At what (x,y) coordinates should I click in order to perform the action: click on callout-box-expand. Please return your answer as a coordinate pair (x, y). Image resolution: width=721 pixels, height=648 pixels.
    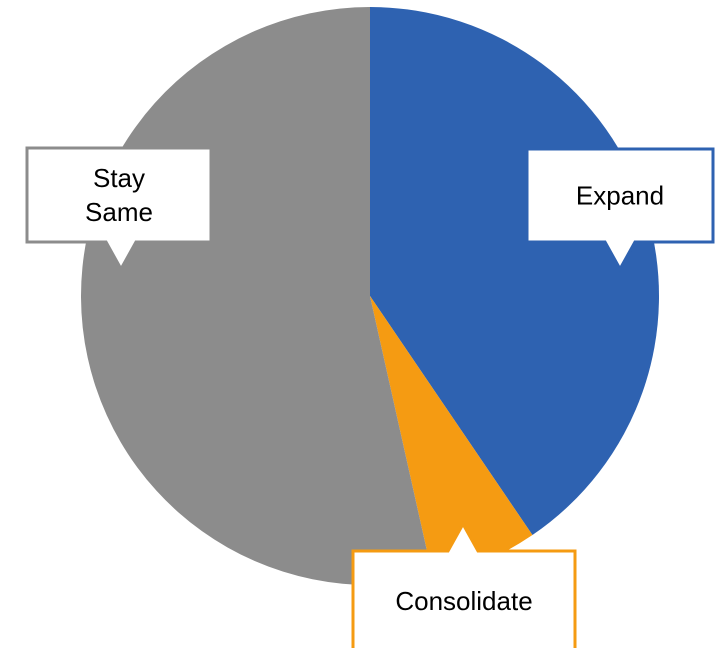
    Looking at the image, I should click on (620, 210).